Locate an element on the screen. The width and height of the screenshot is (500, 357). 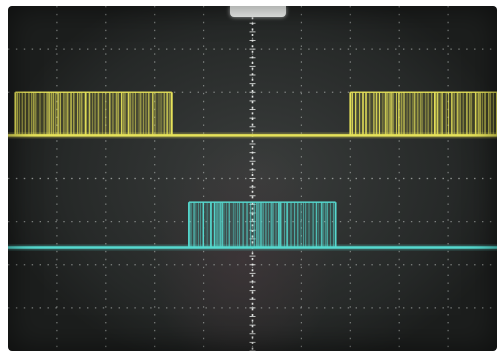
channel-2-trace is located at coordinates (252, 226).